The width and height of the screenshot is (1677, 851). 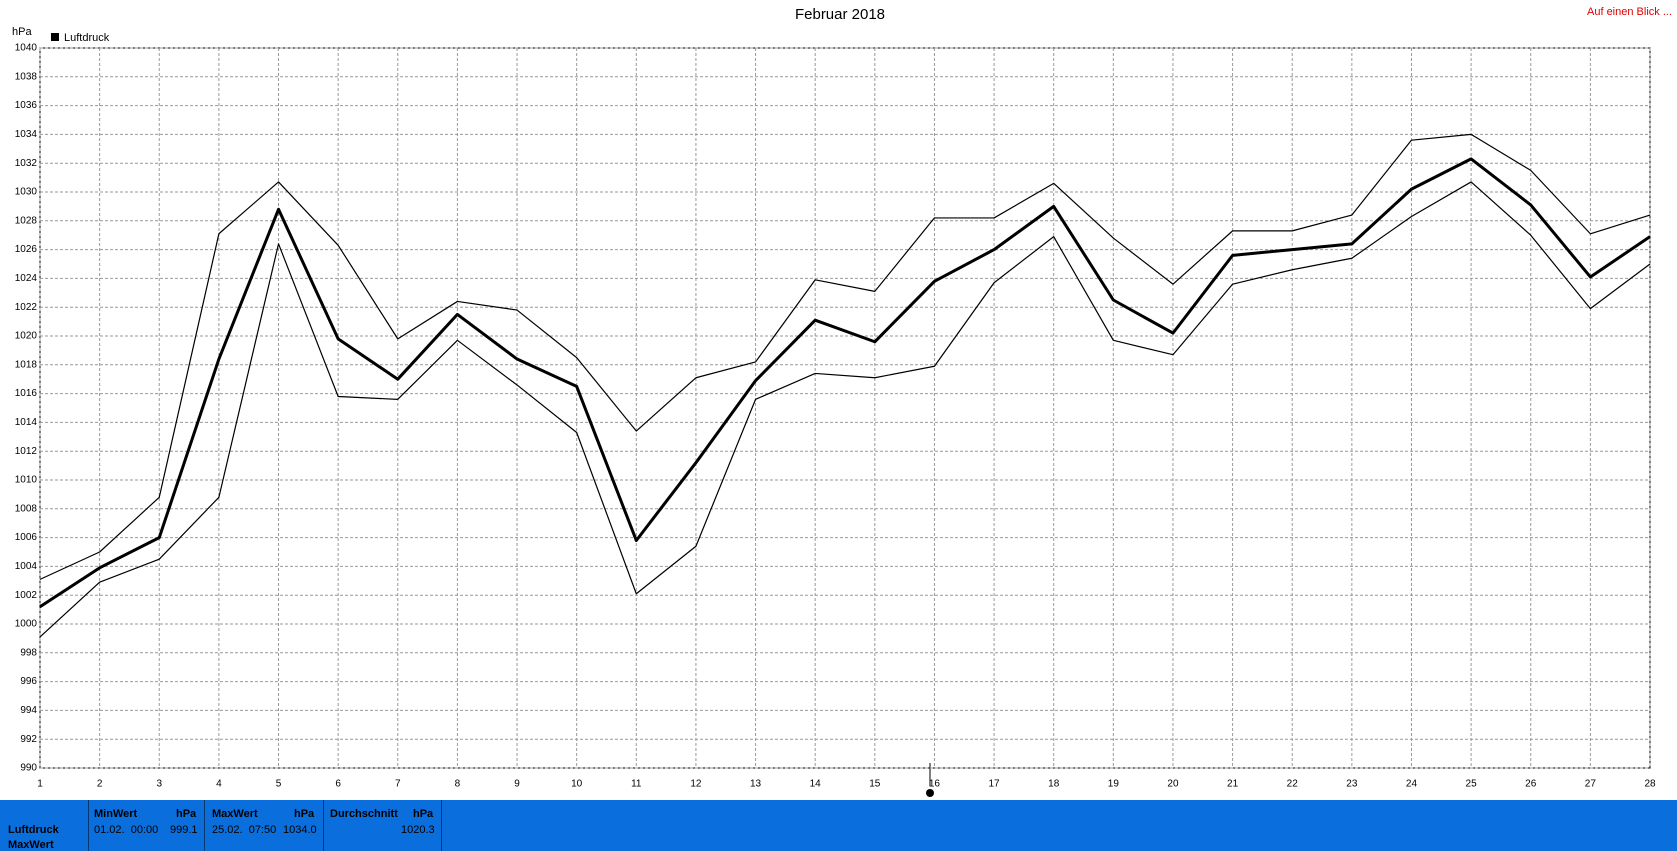 What do you see at coordinates (28, 681) in the screenshot?
I see `y-tick-label: 996` at bounding box center [28, 681].